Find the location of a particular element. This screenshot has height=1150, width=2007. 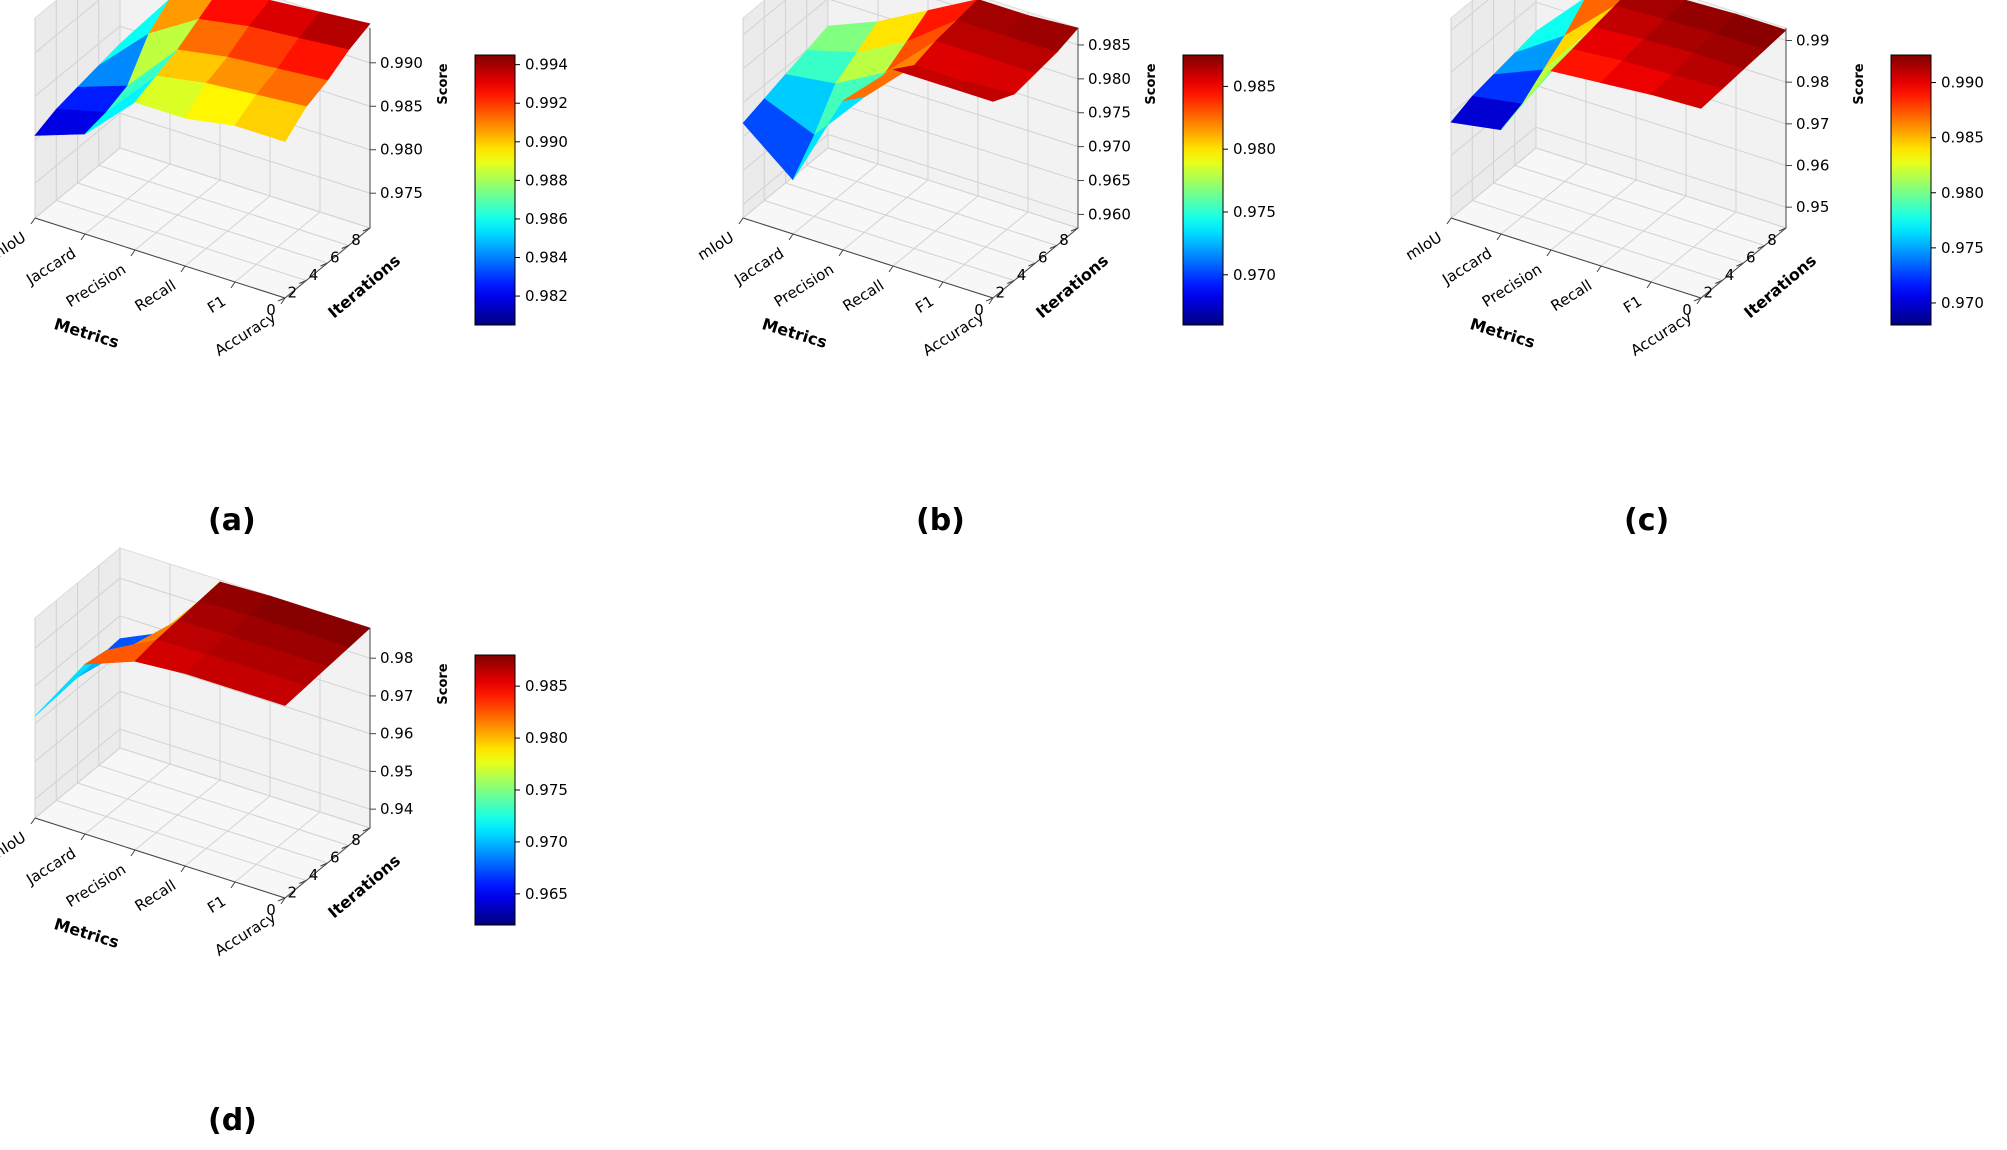

score-tick-label: 0.965 is located at coordinates (1109, 181).